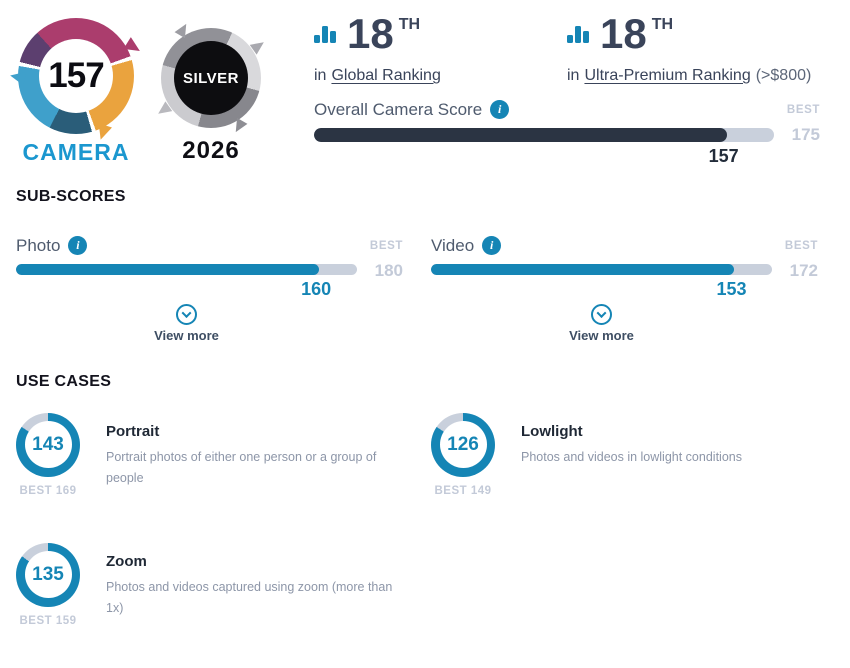 The image size is (850, 668). Describe the element at coordinates (805, 134) in the screenshot. I see `overall-best-value: 175` at that location.